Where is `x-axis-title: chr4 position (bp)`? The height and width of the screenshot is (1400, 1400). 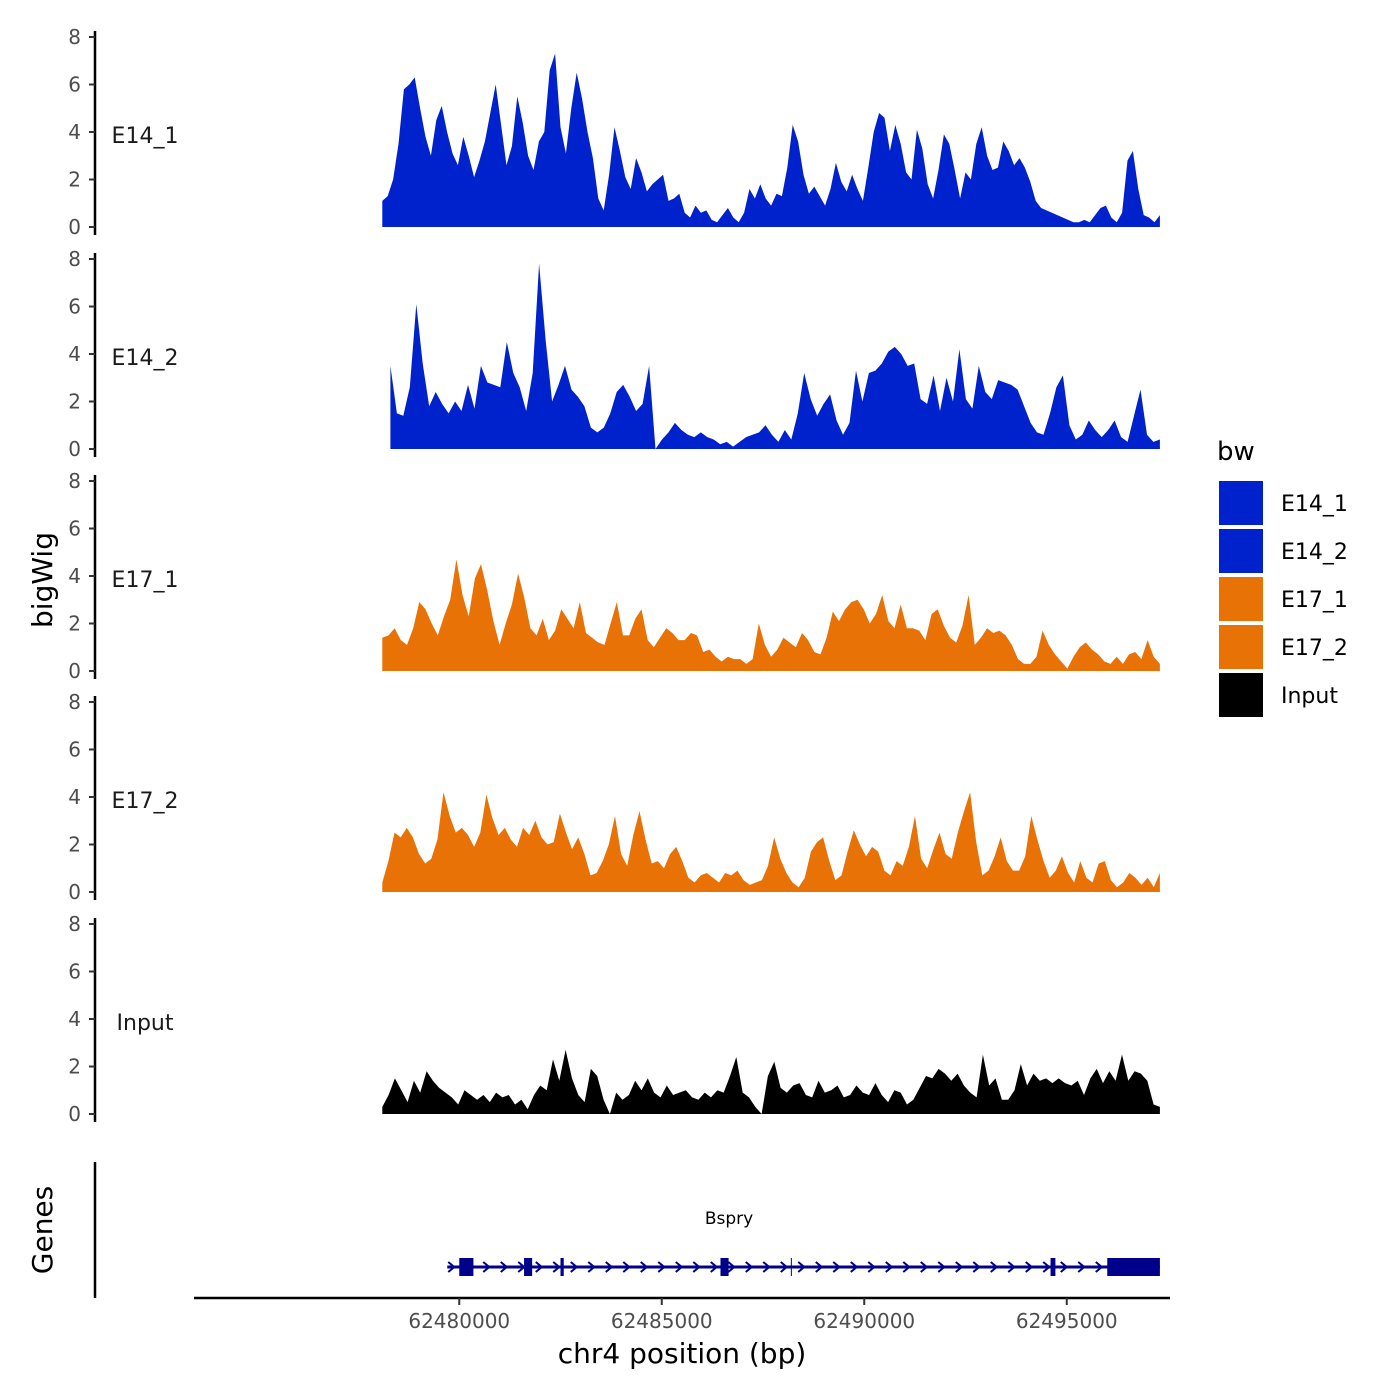 x-axis-title: chr4 position (bp) is located at coordinates (682, 1353).